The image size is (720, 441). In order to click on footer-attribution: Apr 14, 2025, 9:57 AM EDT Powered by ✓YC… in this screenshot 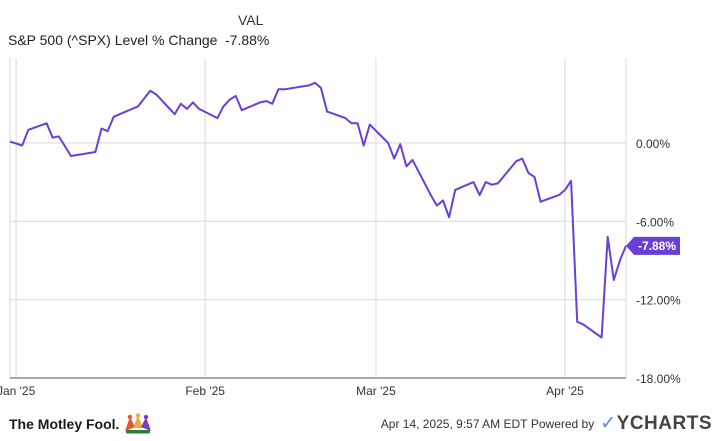, I will do `click(546, 423)`.